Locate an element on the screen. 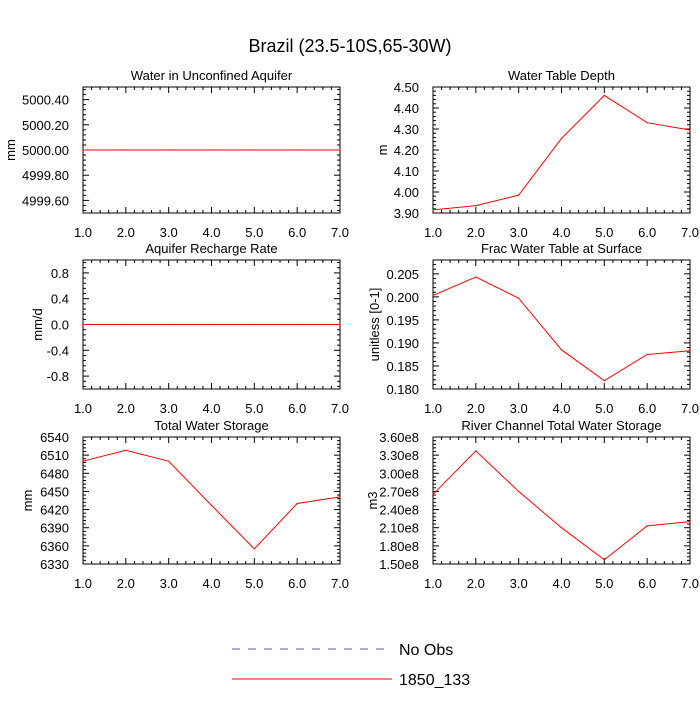 This screenshot has width=700, height=705. y-tick-label: 5000.40 is located at coordinates (45, 100).